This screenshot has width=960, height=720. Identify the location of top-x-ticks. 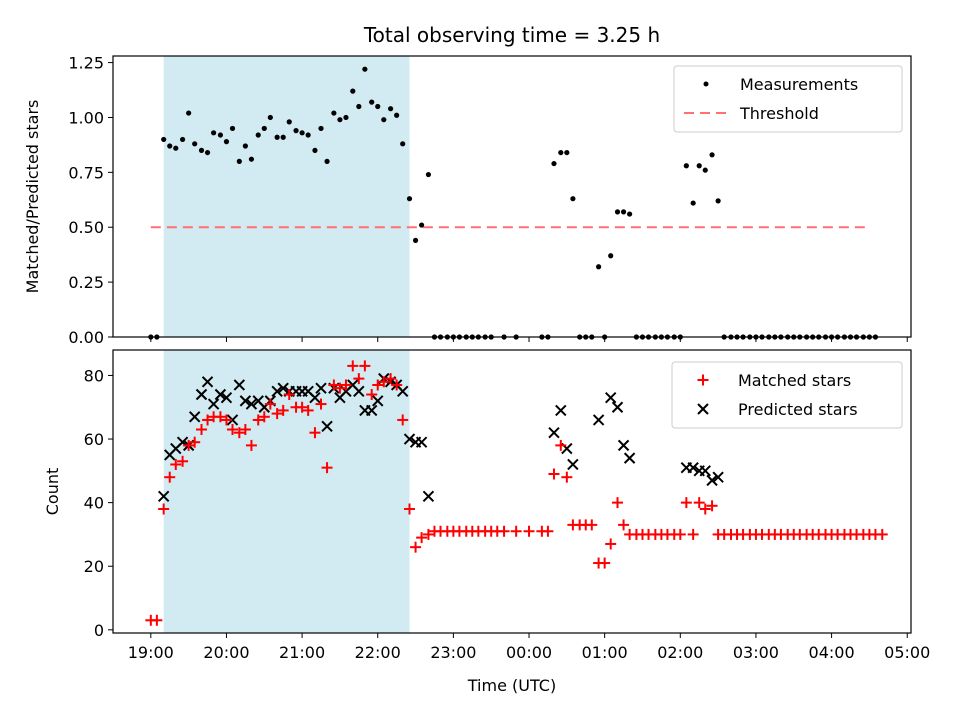
(529, 339).